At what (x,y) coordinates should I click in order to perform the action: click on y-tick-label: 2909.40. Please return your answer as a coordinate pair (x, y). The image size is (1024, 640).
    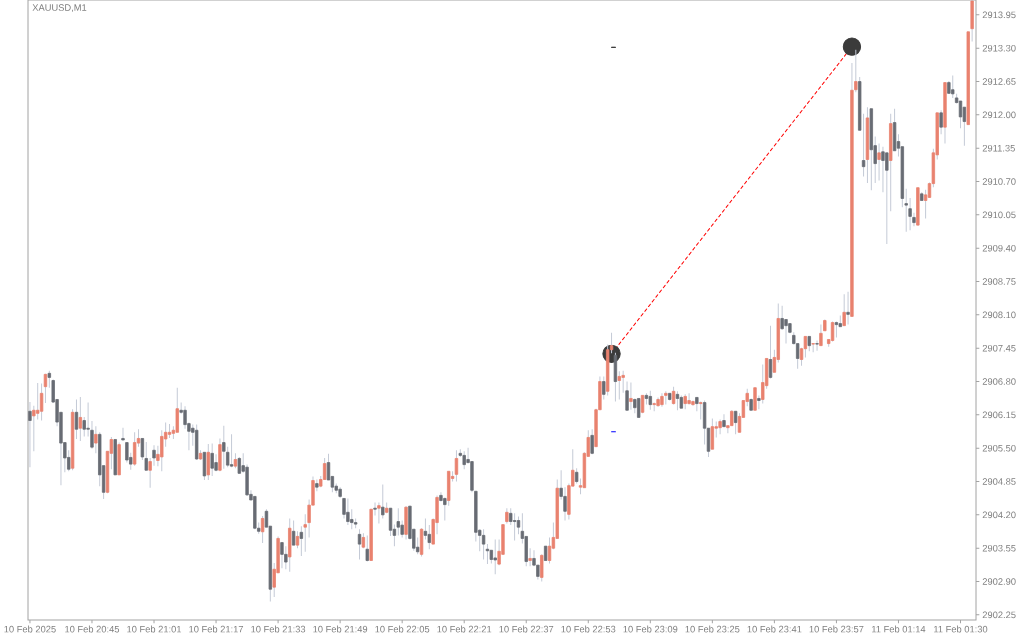
    Looking at the image, I should click on (999, 248).